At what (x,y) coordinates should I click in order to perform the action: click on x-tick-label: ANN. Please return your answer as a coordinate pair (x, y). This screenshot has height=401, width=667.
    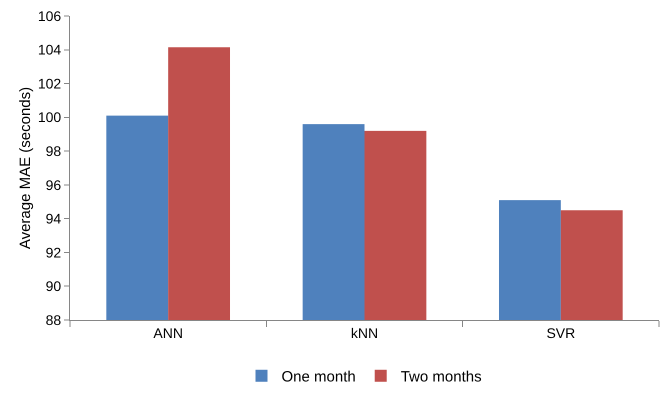
    Looking at the image, I should click on (168, 332).